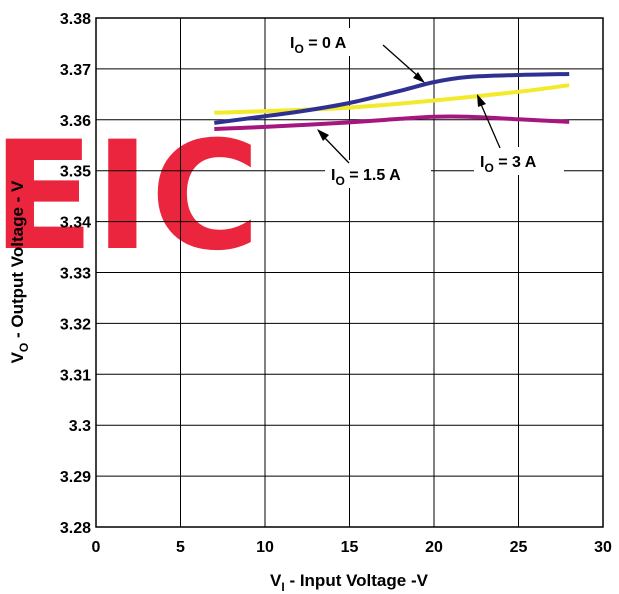  Describe the element at coordinates (75, 70) in the screenshot. I see `y-tick-label: 3.37` at that location.